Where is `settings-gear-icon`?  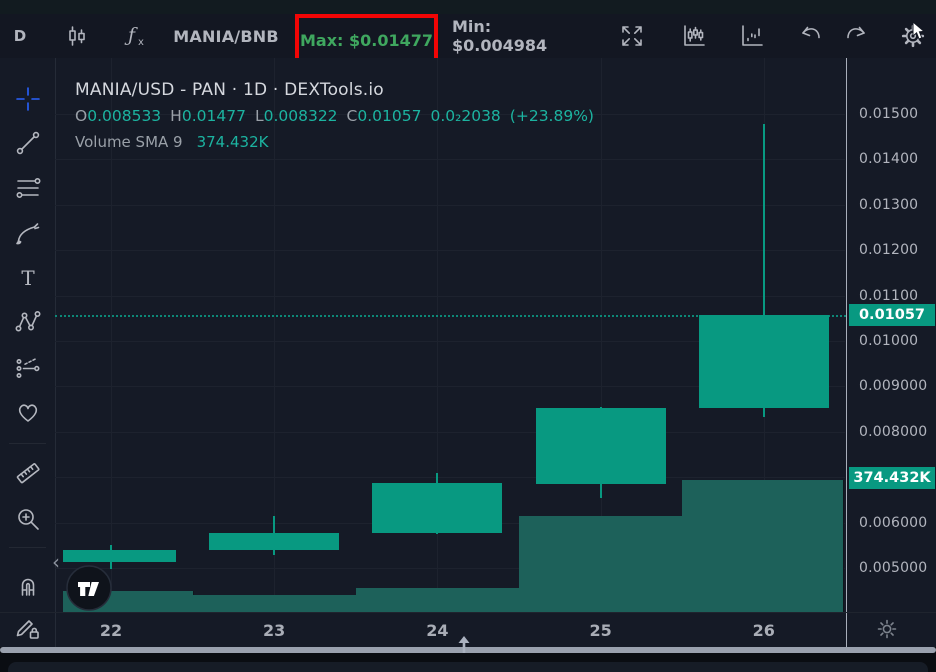
settings-gear-icon is located at coordinates (913, 36).